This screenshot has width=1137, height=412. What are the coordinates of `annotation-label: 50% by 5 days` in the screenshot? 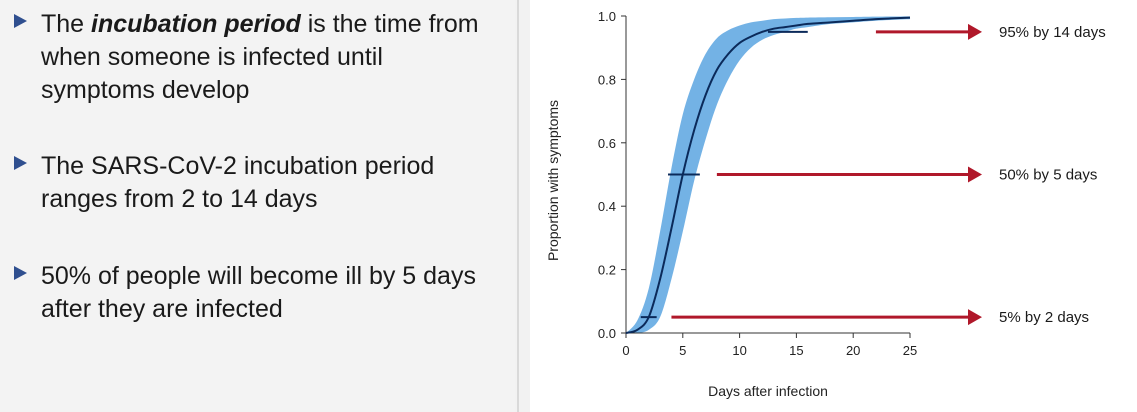 It's located at (1048, 175).